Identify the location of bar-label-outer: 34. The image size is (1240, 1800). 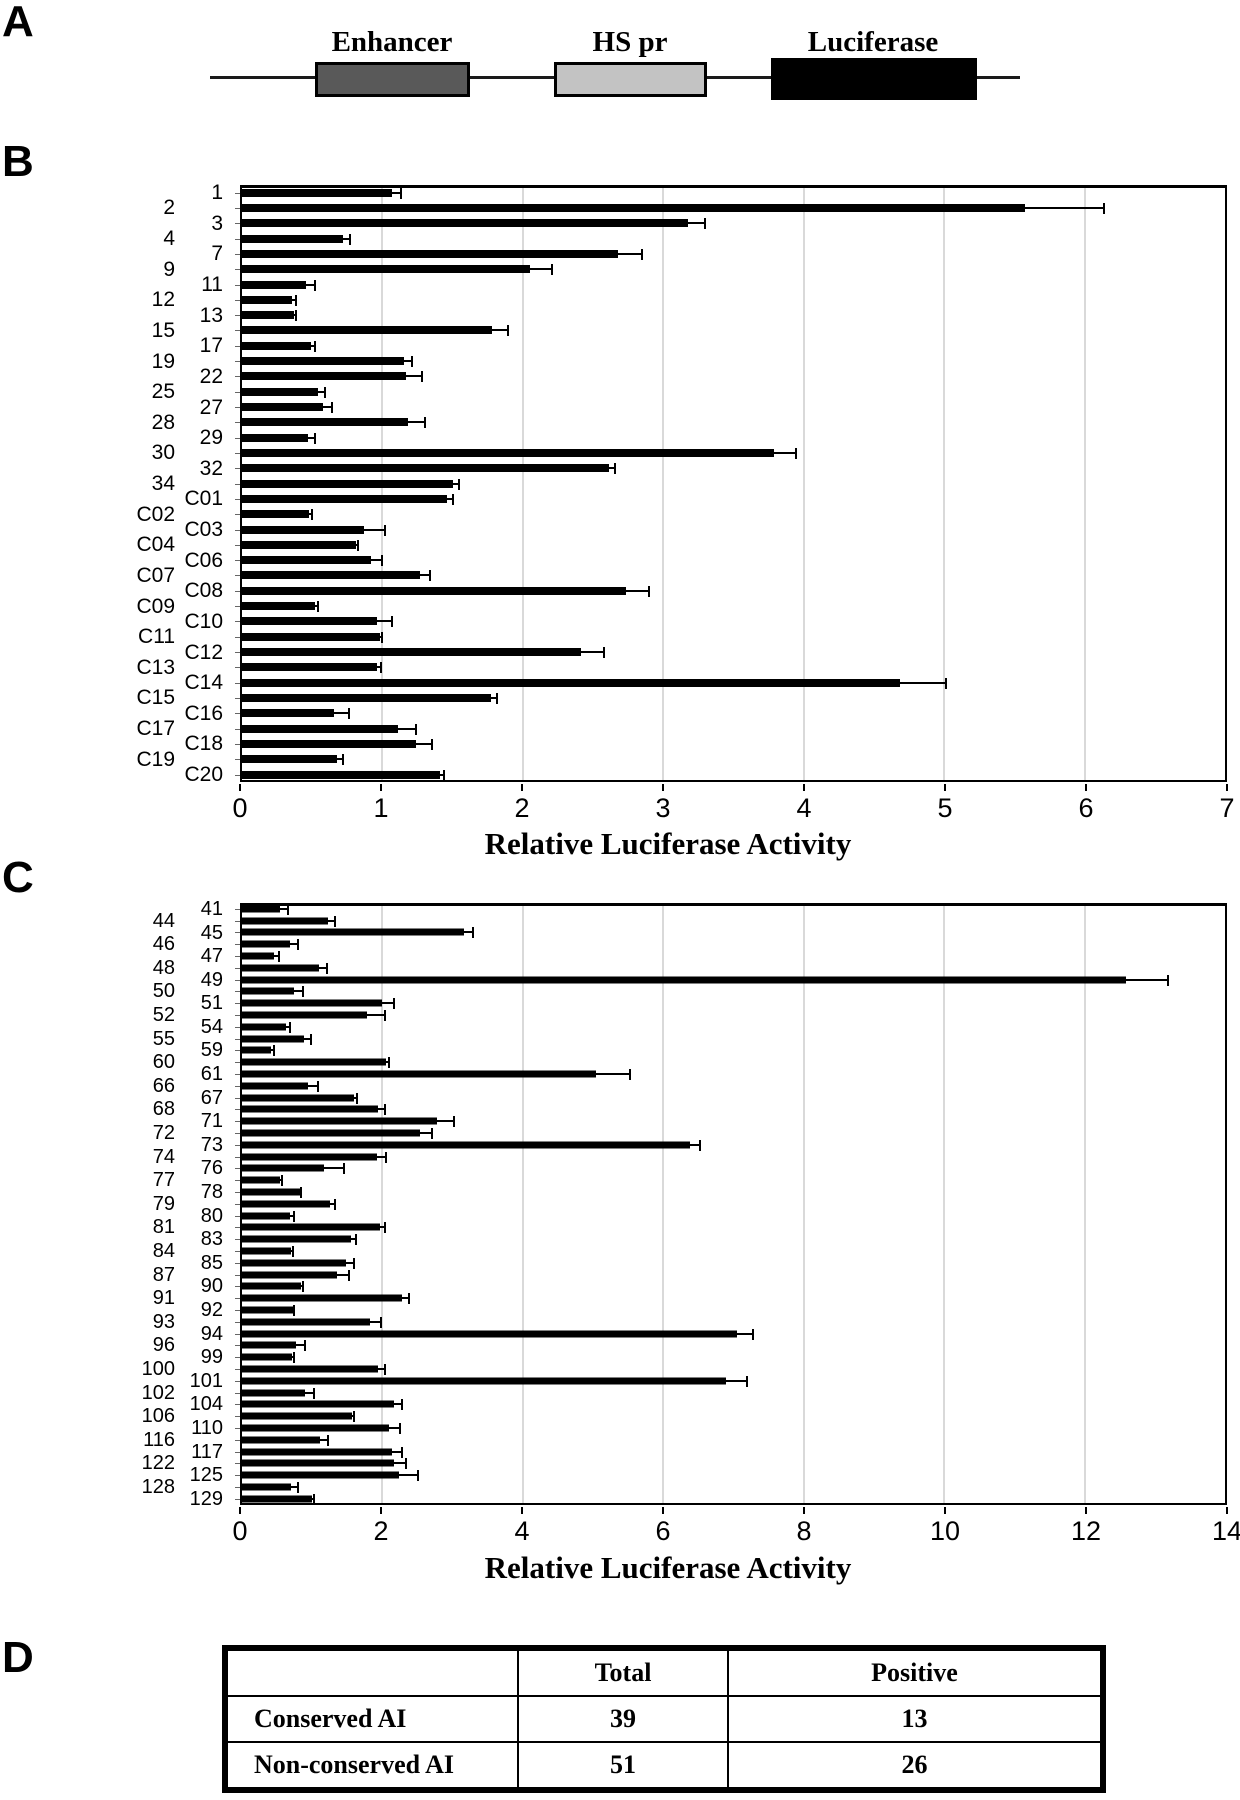
(163, 484).